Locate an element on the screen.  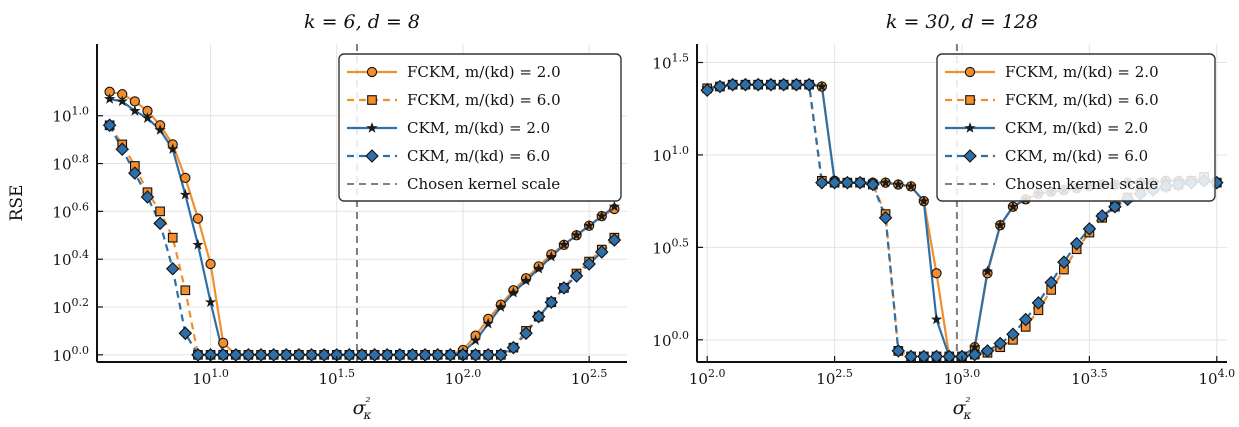
x-tick-label: 103.0 is located at coordinates (962, 377).